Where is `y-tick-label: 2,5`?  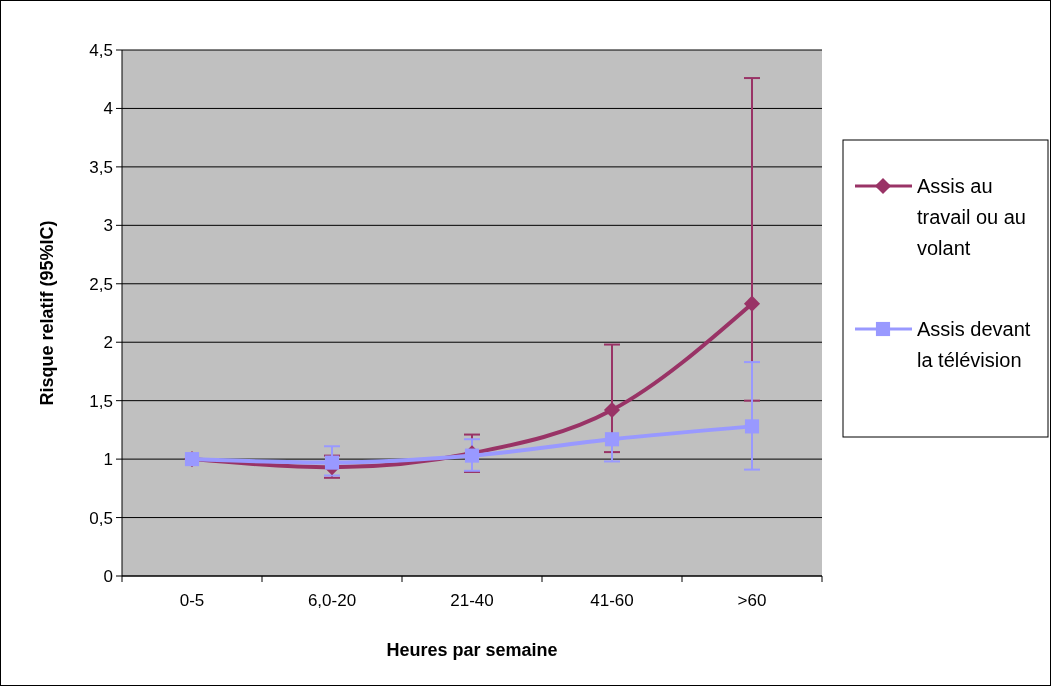
y-tick-label: 2,5 is located at coordinates (101, 284).